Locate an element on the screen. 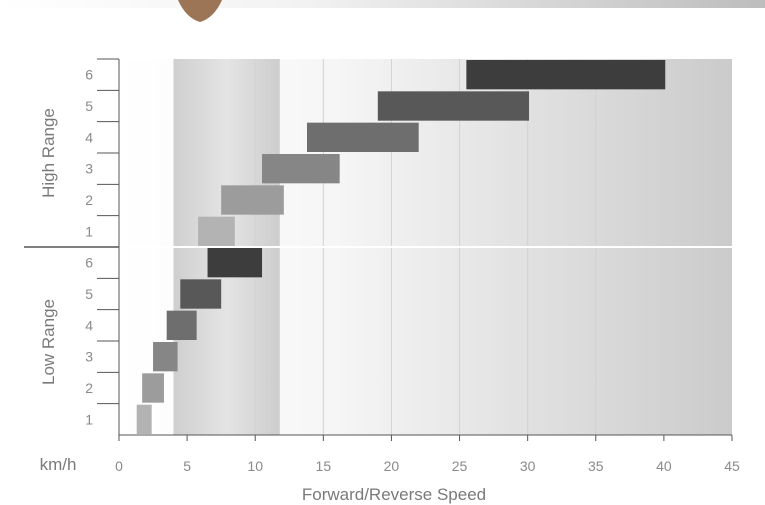 The height and width of the screenshot is (505, 765). x-tick-label-40: 40 is located at coordinates (664, 466).